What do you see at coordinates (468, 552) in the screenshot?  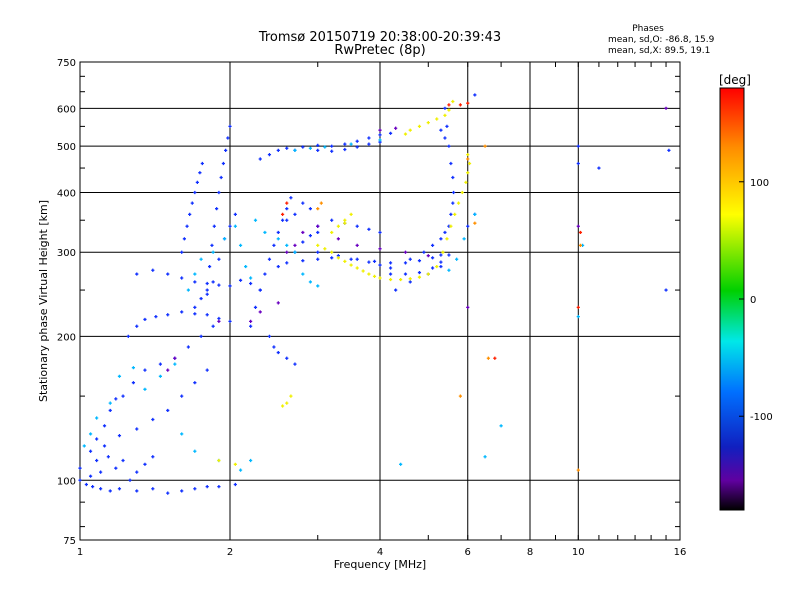 I see `x-tick-label: 6` at bounding box center [468, 552].